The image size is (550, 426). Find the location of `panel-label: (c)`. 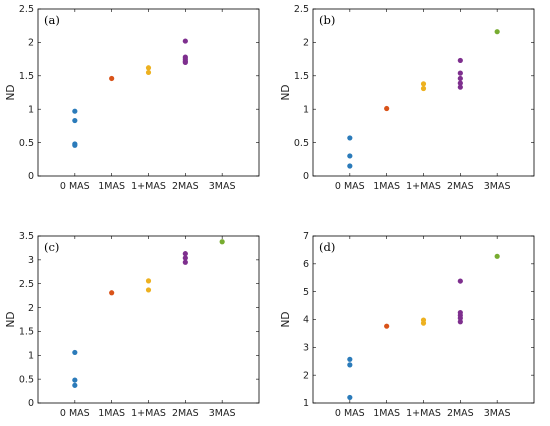

panel-label: (c) is located at coordinates (51, 247).